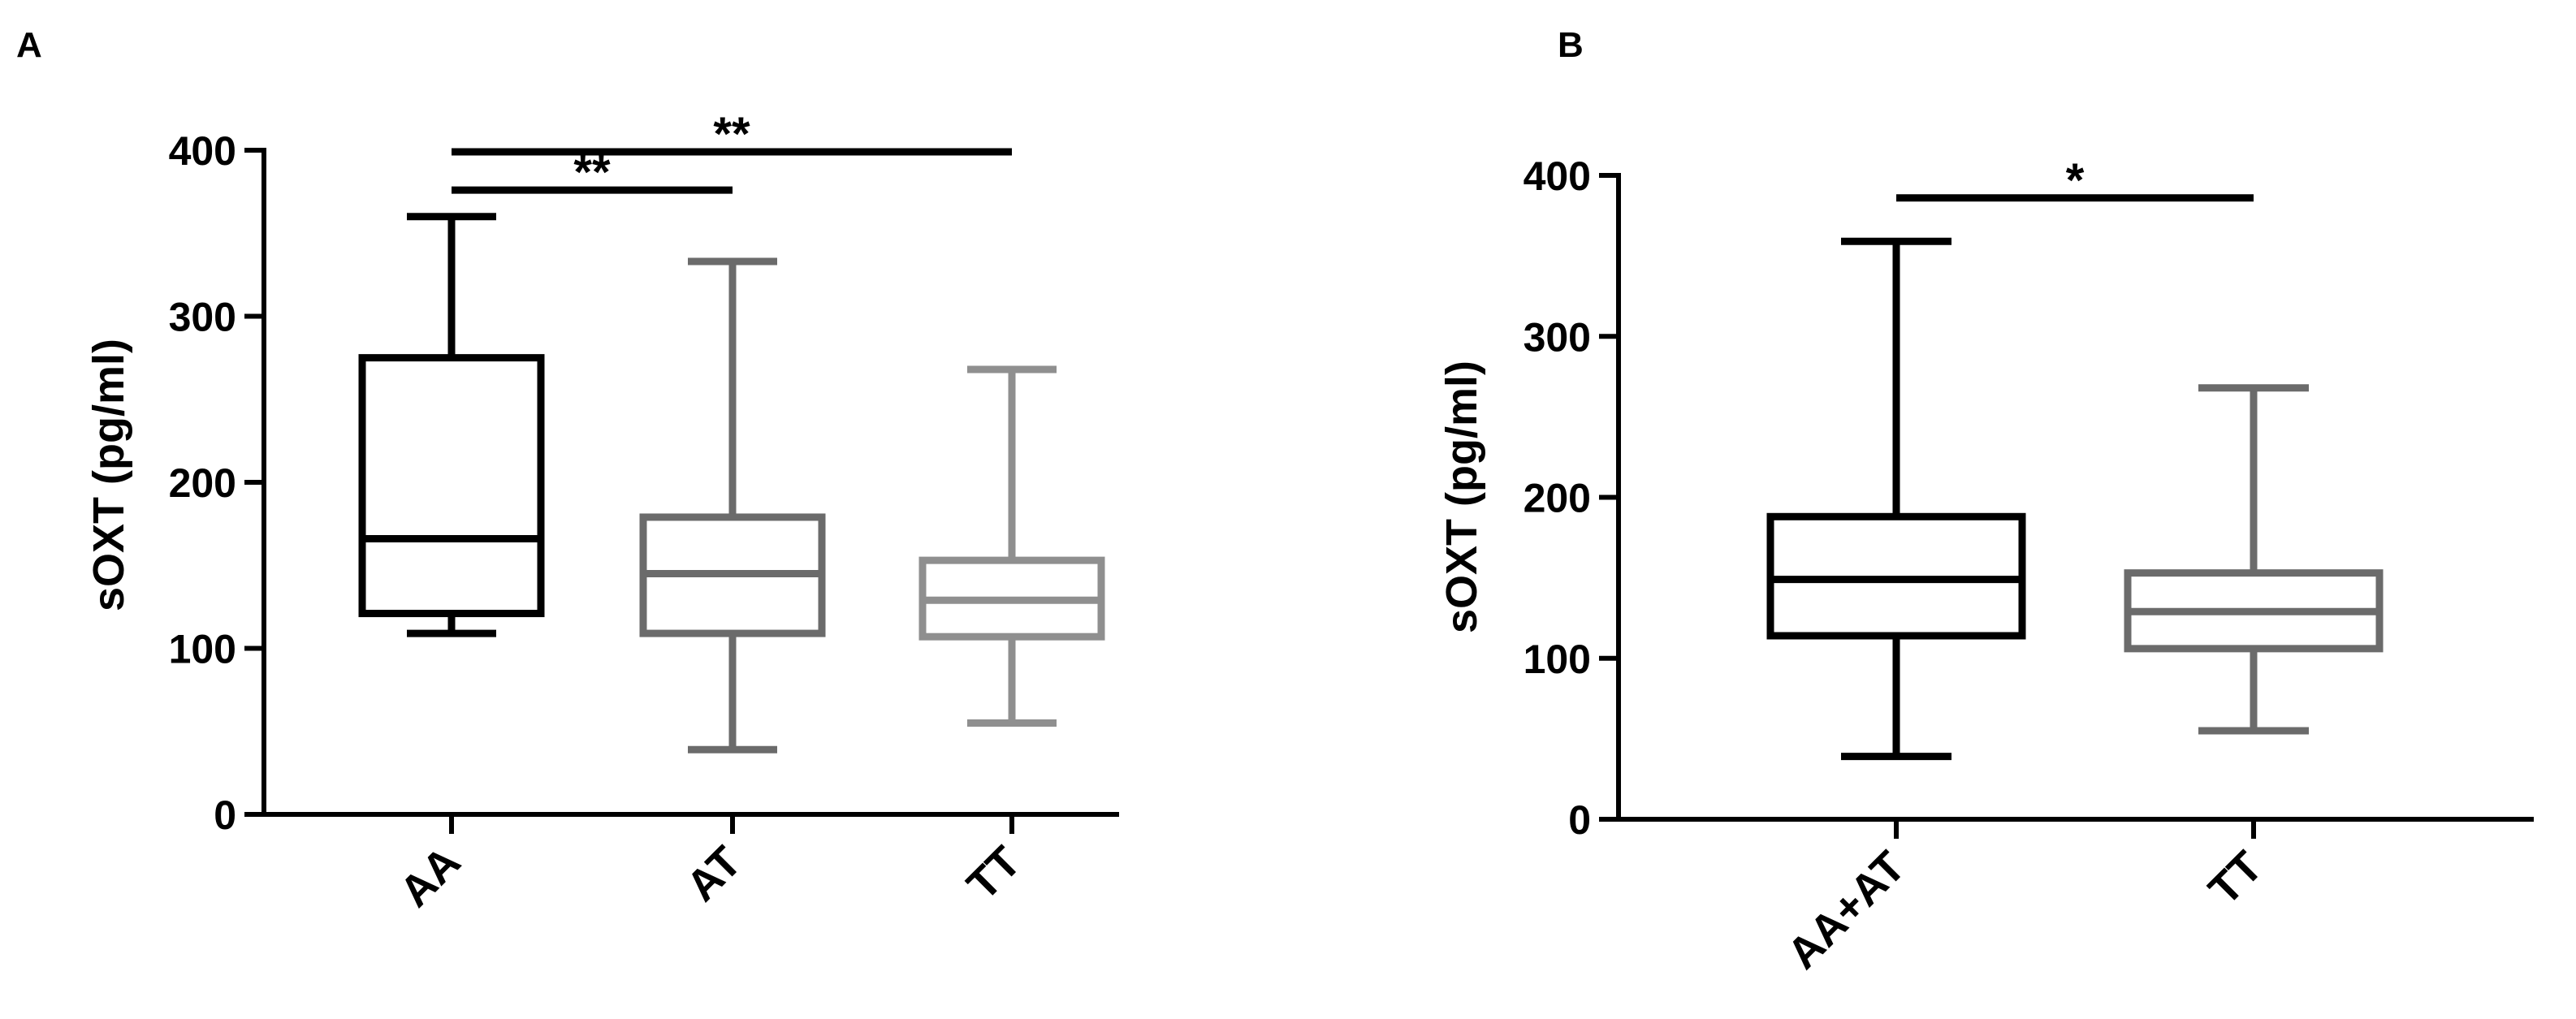  I want to click on panel-b-y-tick-label: 100, so click(1557, 659).